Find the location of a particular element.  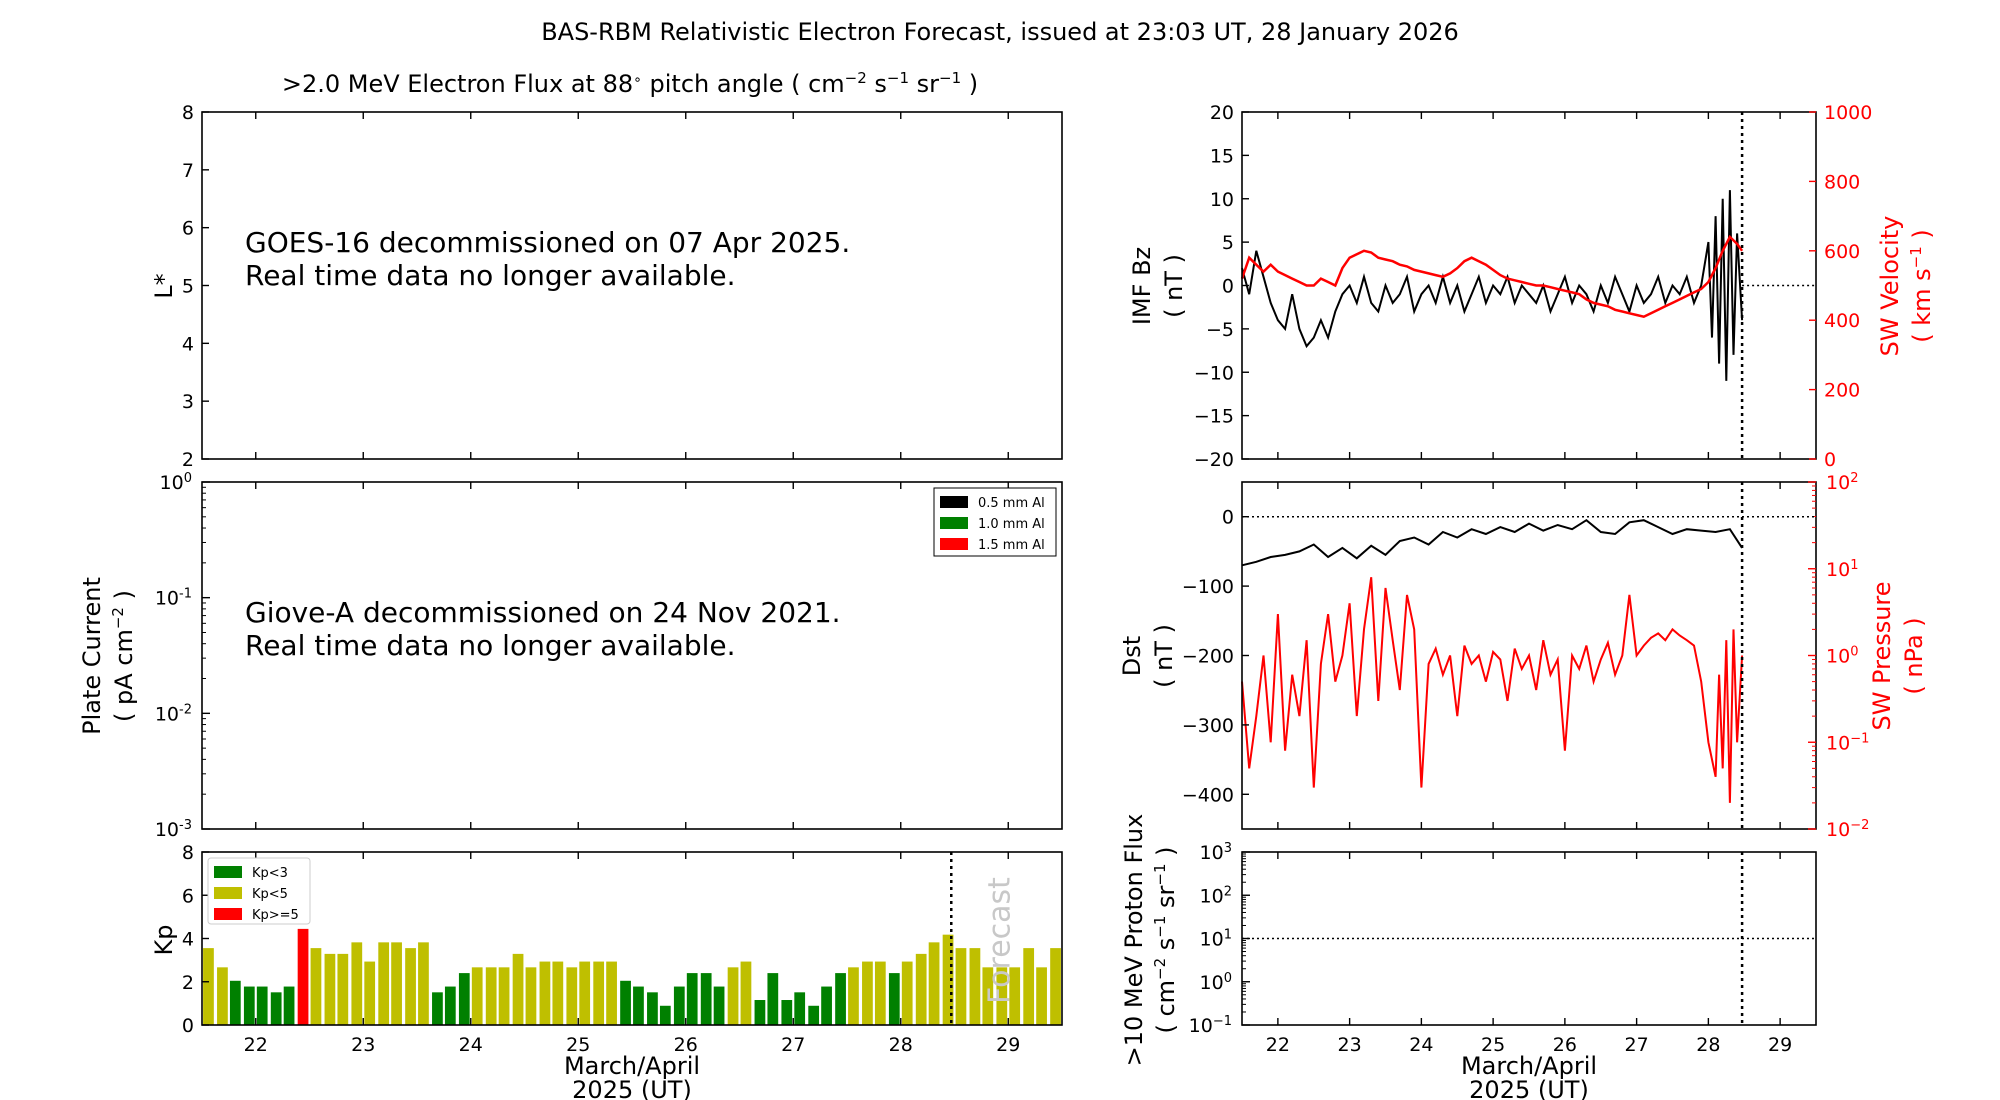

y-tick-label: 4 is located at coordinates (188, 940).